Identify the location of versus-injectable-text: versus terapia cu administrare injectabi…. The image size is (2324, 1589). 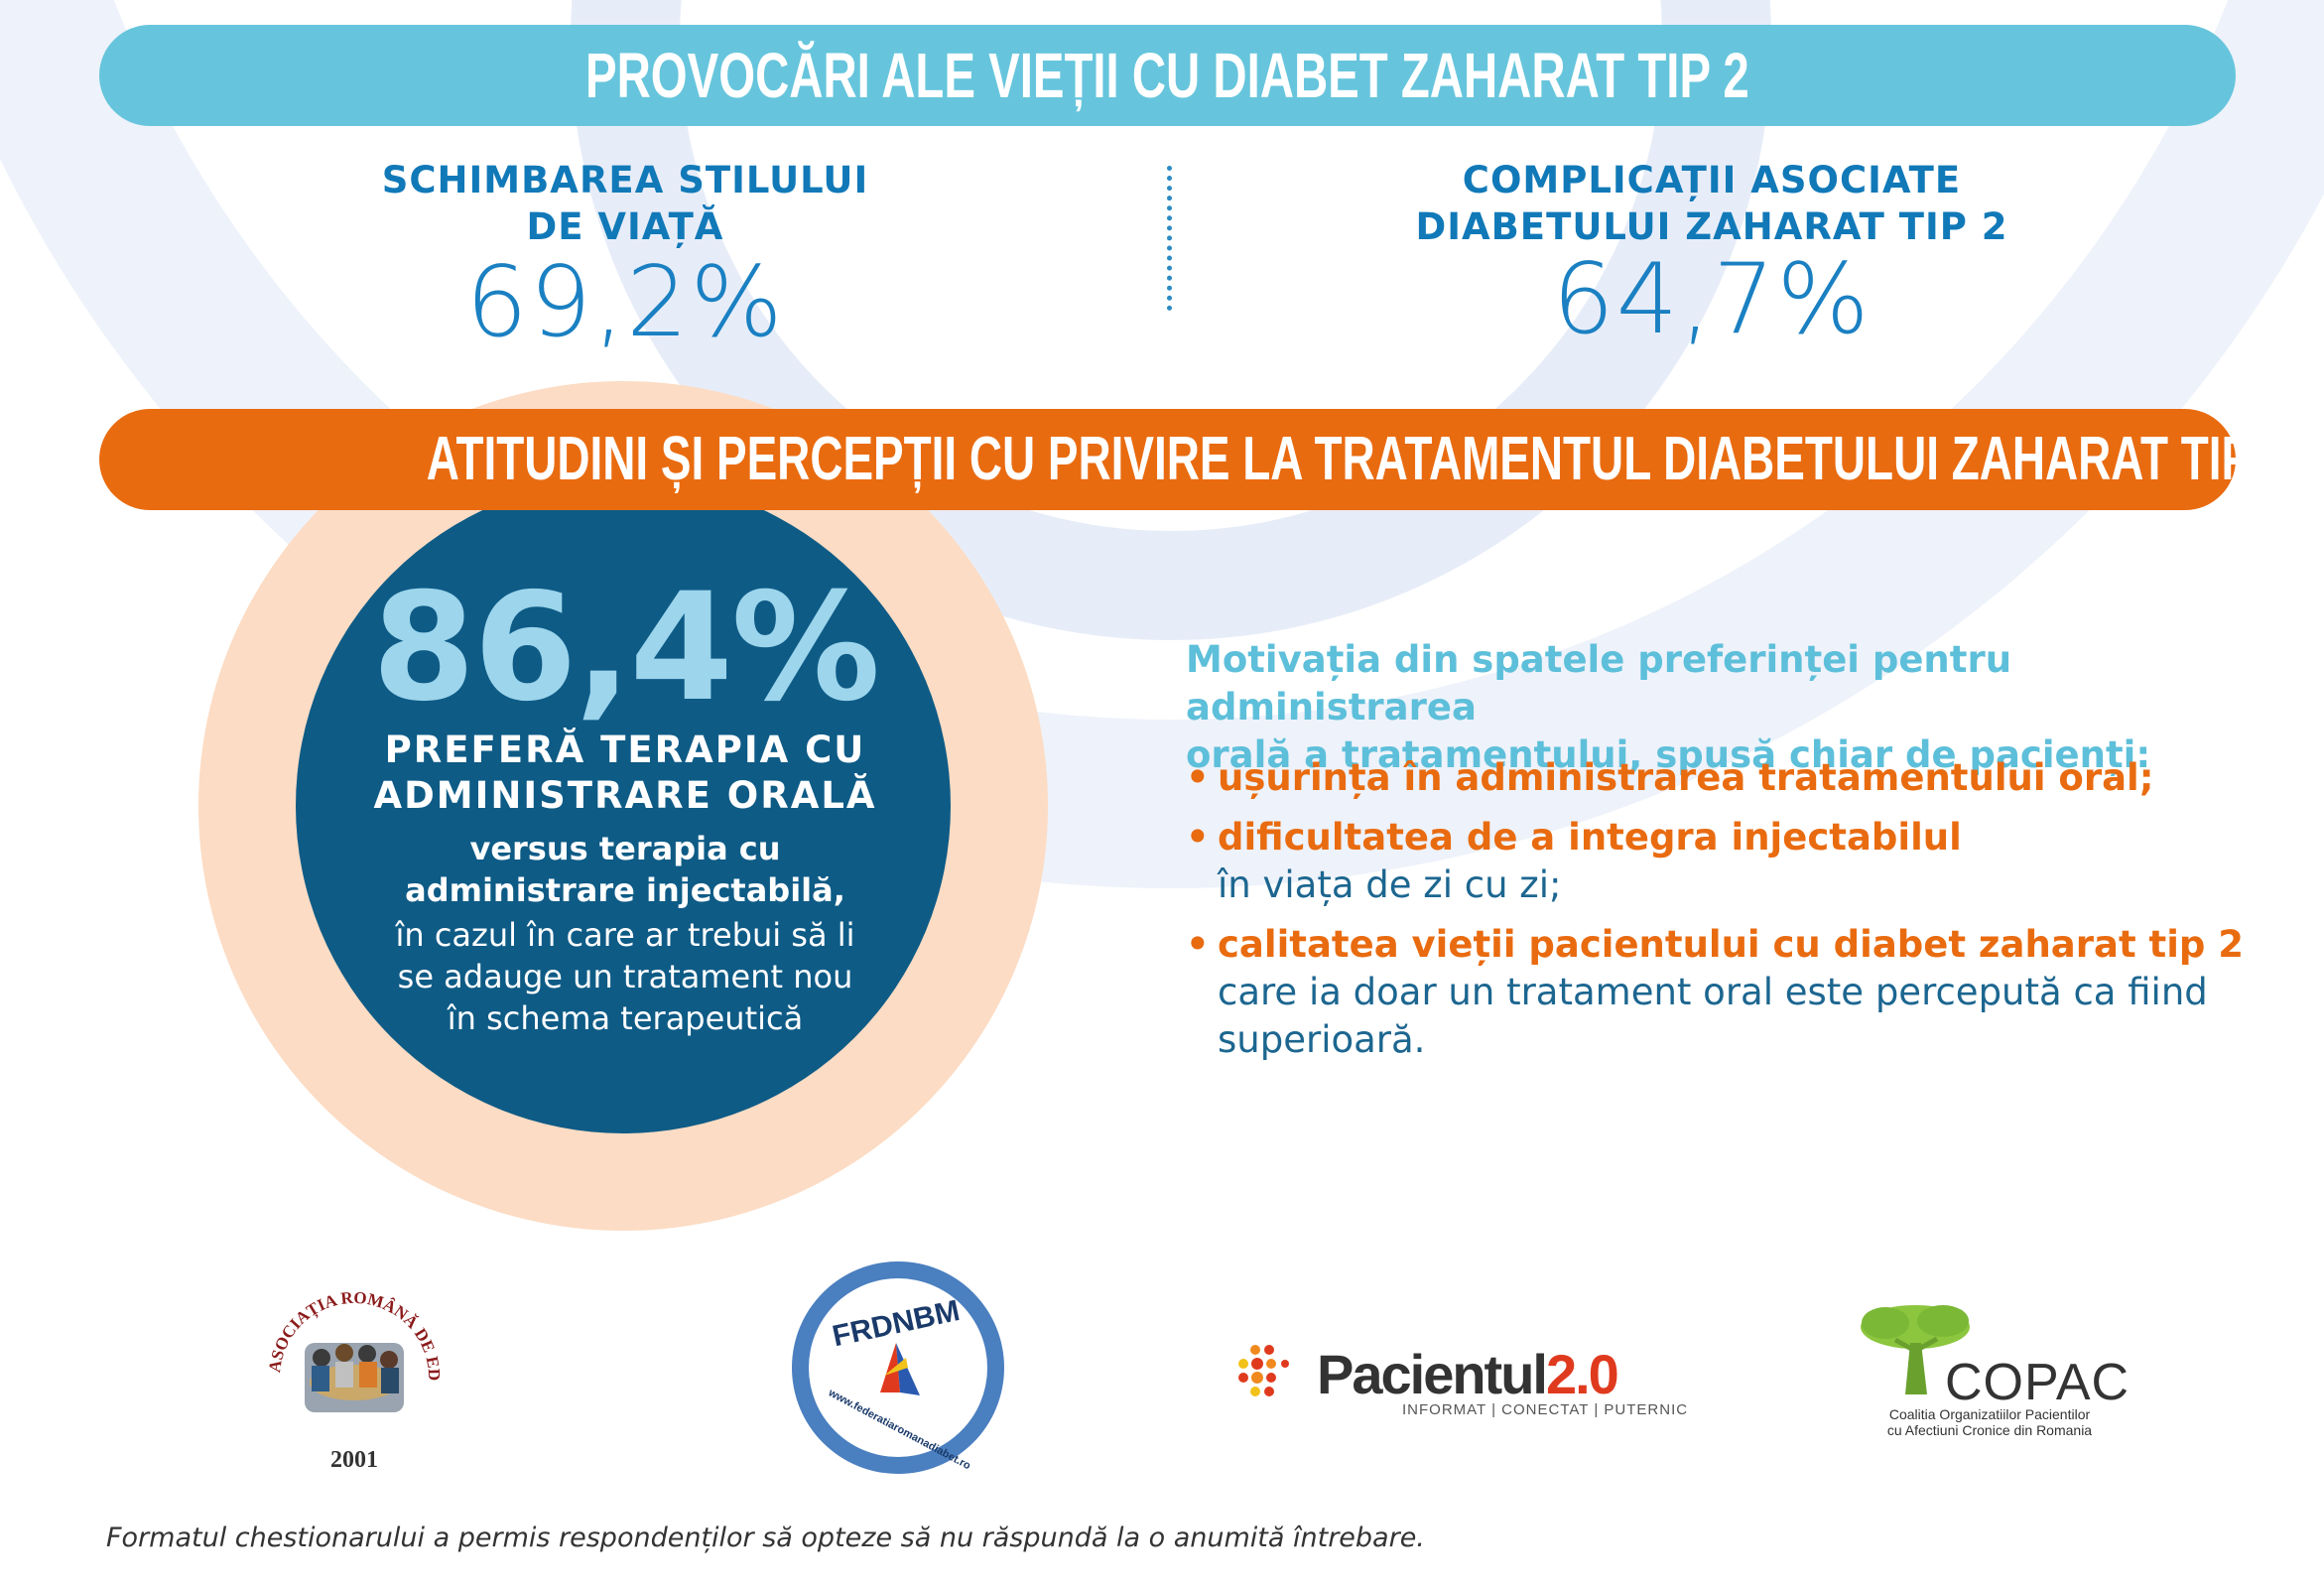
(625, 869).